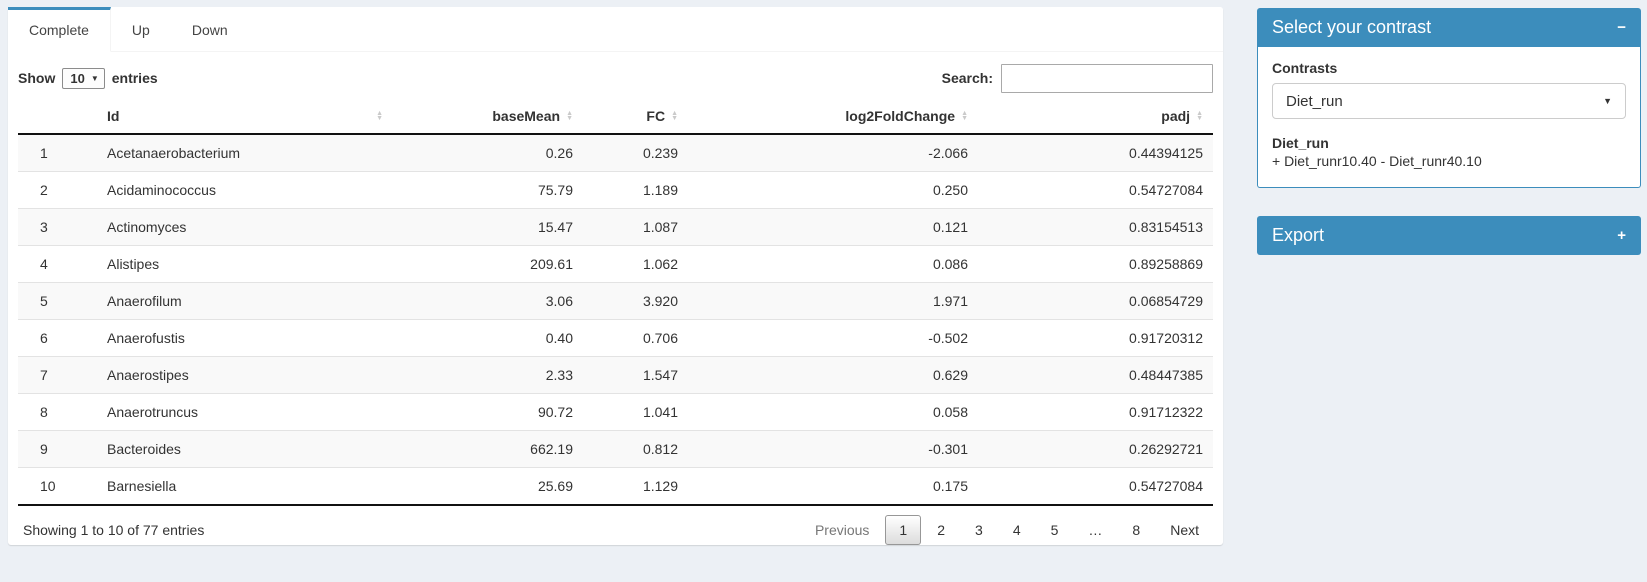 The image size is (1647, 582). I want to click on td-index: 8, so click(55, 412).